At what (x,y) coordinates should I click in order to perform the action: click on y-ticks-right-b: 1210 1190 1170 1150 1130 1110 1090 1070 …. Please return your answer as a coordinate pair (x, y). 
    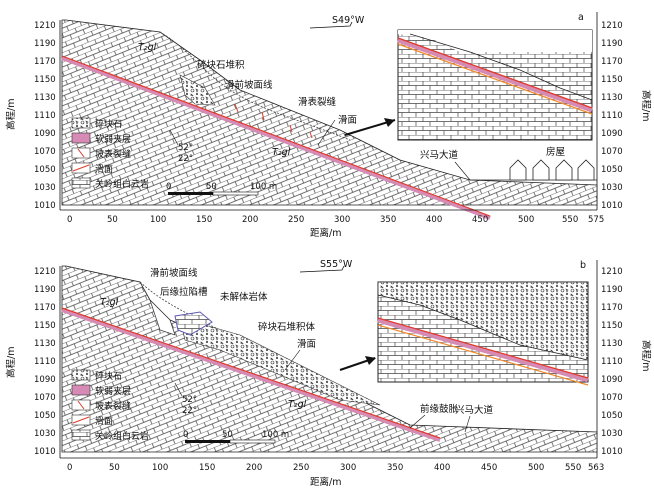
    Looking at the image, I should click on (612, 362).